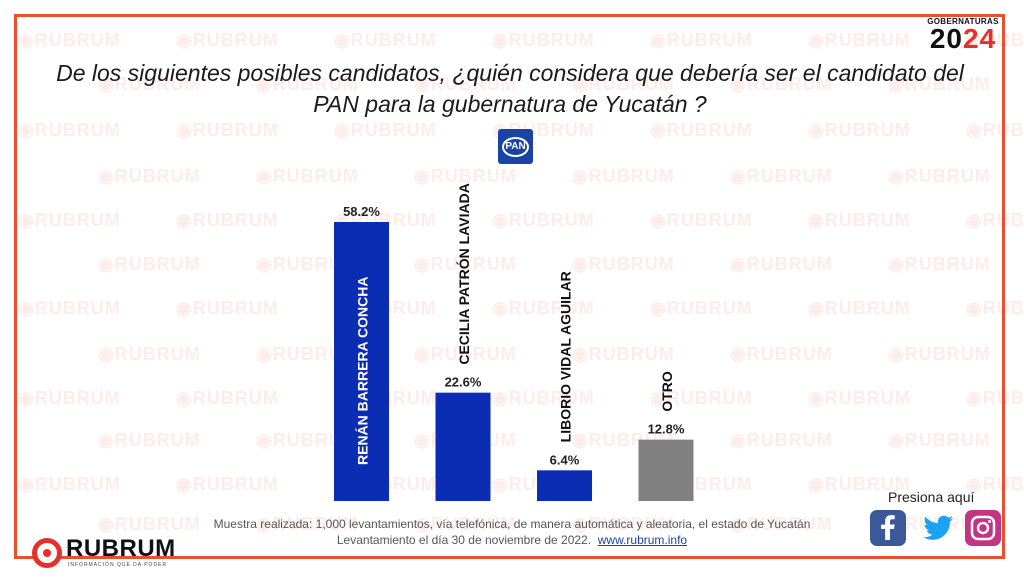 This screenshot has width=1024, height=578. I want to click on category-label-2: CECILIA PATRÓN LAVIADA, so click(463, 273).